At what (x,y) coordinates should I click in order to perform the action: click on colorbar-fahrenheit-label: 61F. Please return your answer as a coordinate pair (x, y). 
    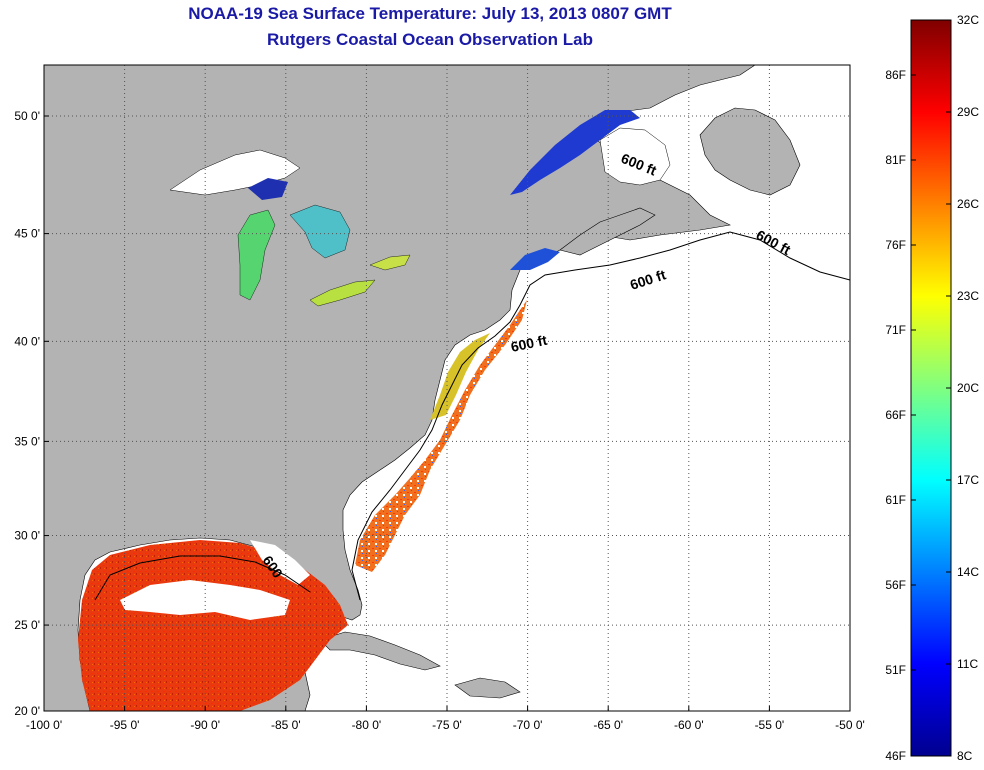
    Looking at the image, I should click on (895, 500).